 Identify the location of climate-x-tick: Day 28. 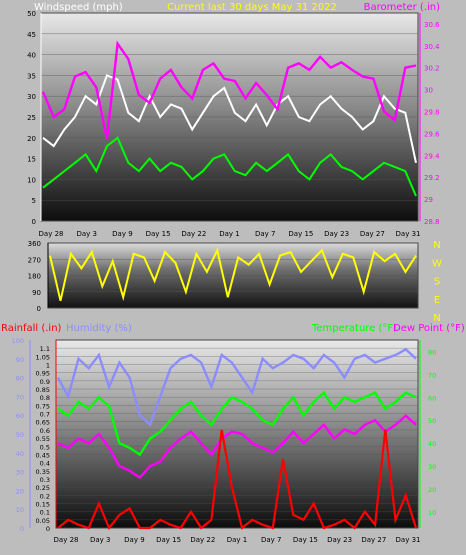
(66, 540).